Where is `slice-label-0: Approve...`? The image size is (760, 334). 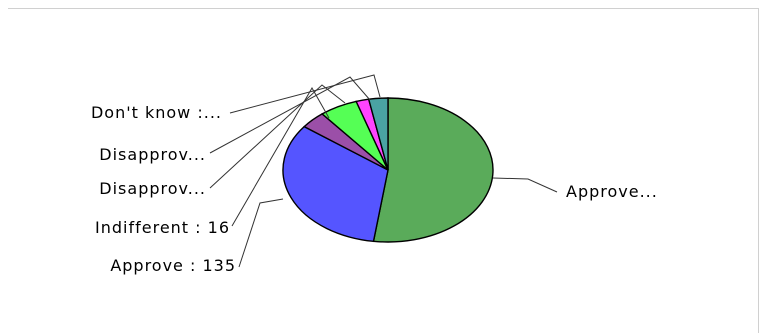 slice-label-0: Approve... is located at coordinates (612, 191).